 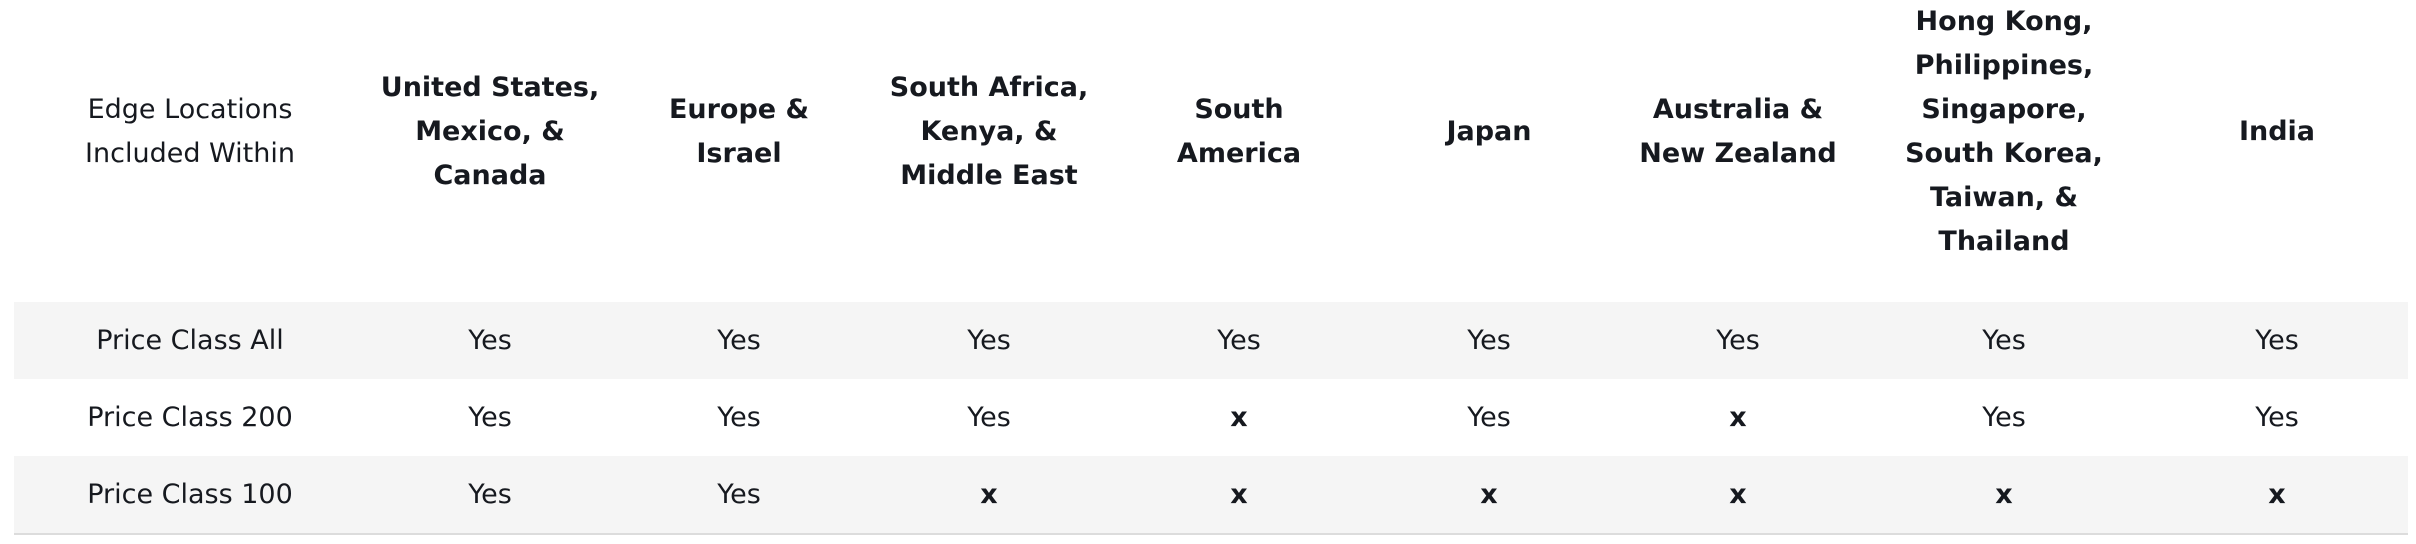 What do you see at coordinates (1239, 131) in the screenshot?
I see `header-south-america: South America` at bounding box center [1239, 131].